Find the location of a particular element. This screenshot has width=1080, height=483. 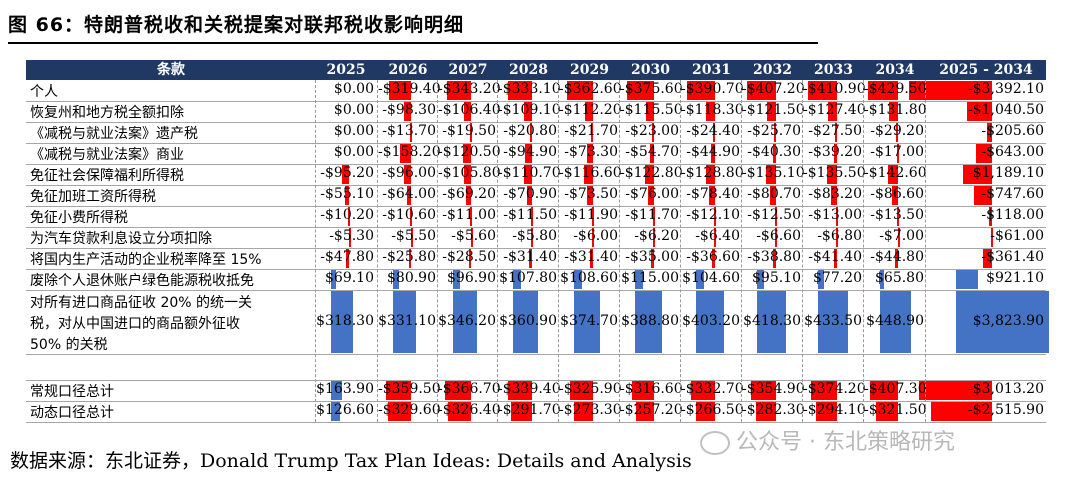

cell-value: -$116.60 is located at coordinates (590, 173).